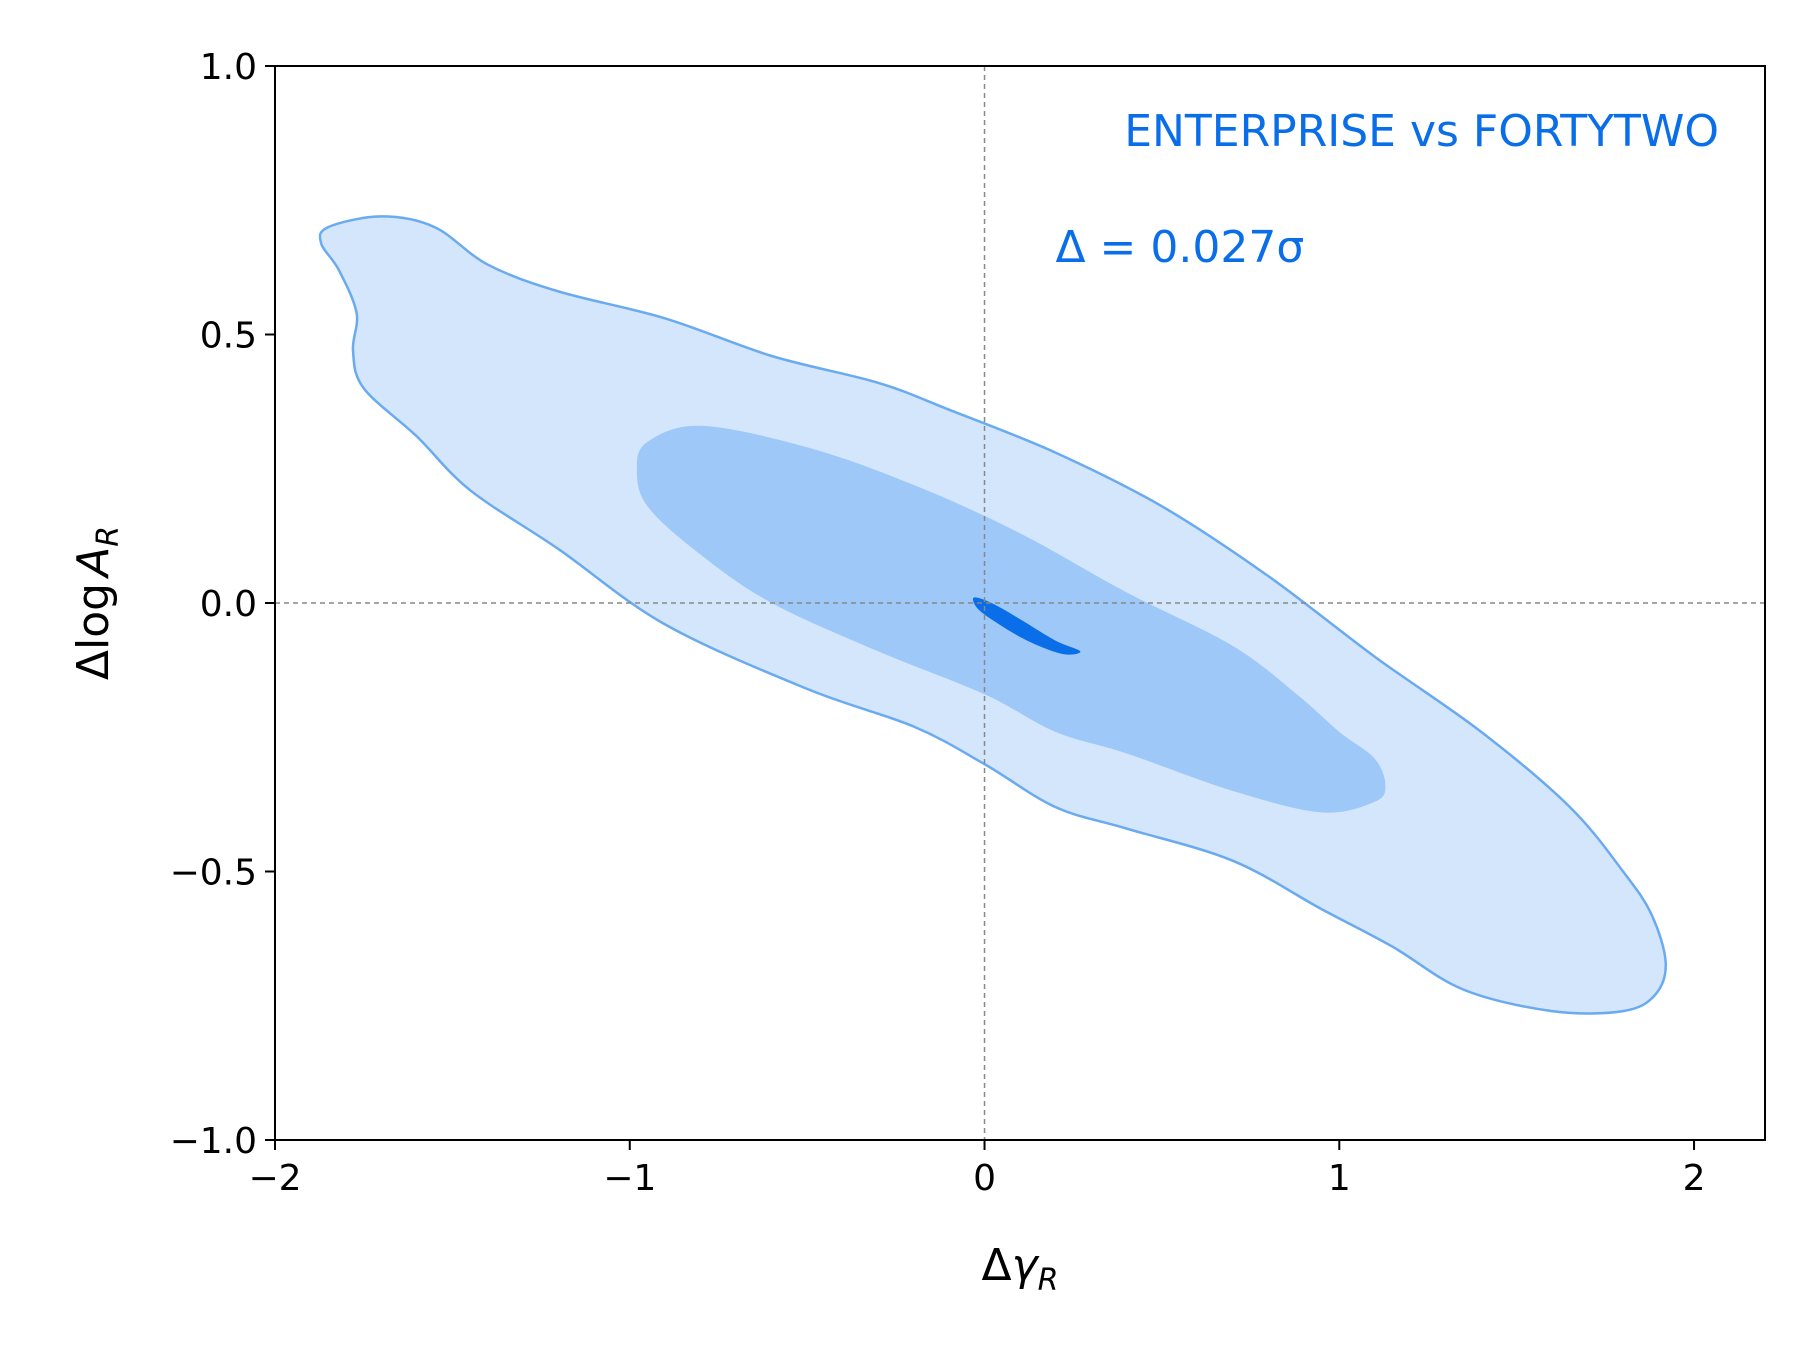  I want to click on x-tick-label: 1, so click(1339, 1178).